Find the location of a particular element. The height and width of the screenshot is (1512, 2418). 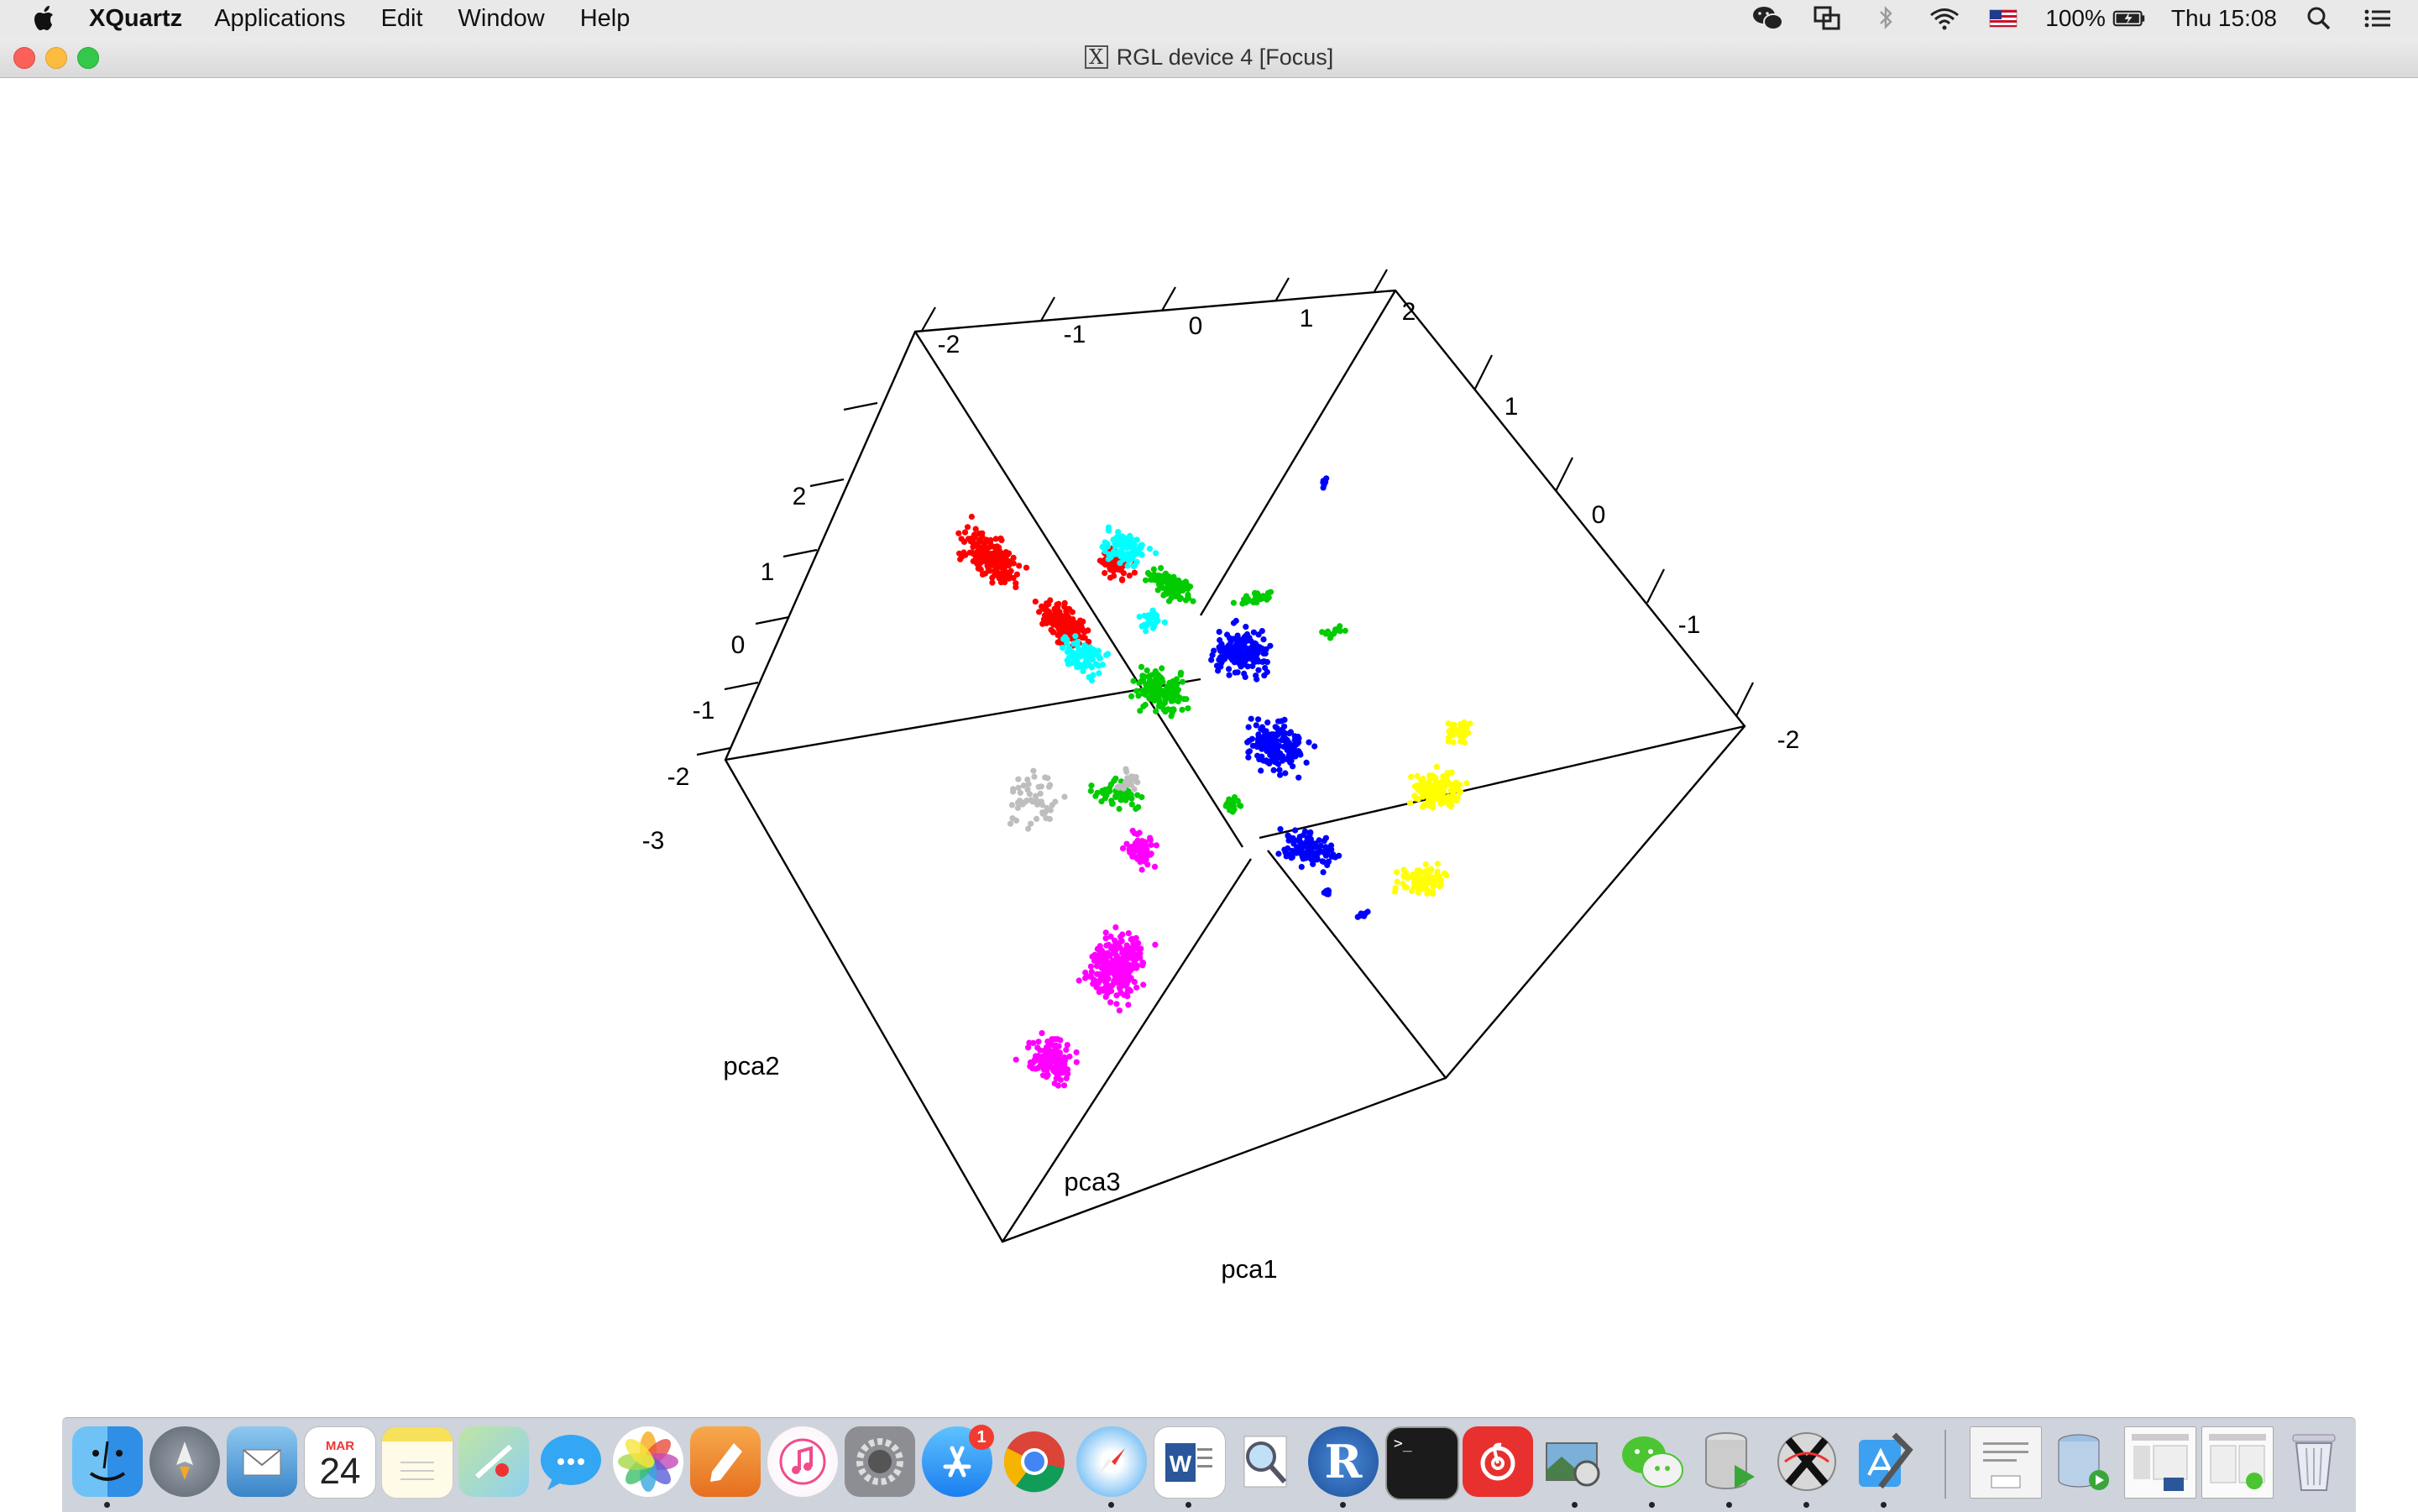

finder-icon is located at coordinates (107, 1461).